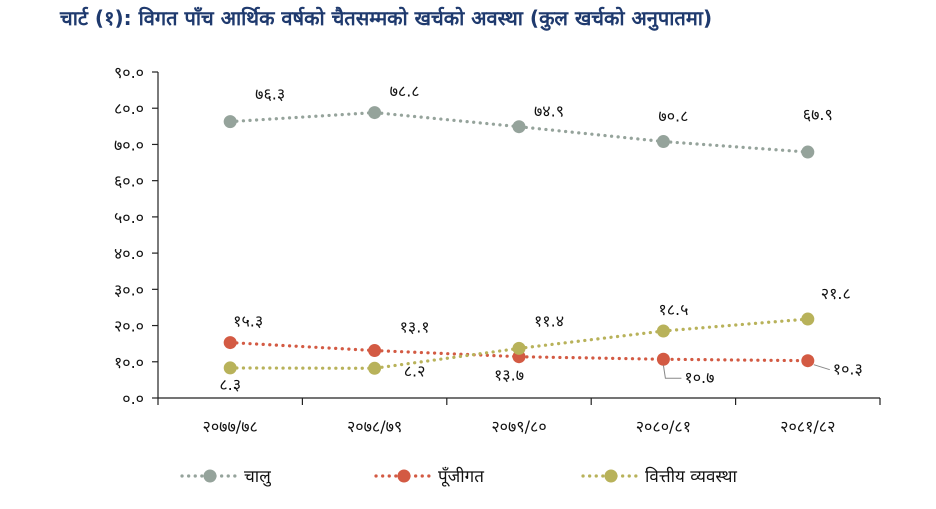 The height and width of the screenshot is (509, 936). Describe the element at coordinates (129, 289) in the screenshot. I see `y-tick-label: ३०.०` at that location.